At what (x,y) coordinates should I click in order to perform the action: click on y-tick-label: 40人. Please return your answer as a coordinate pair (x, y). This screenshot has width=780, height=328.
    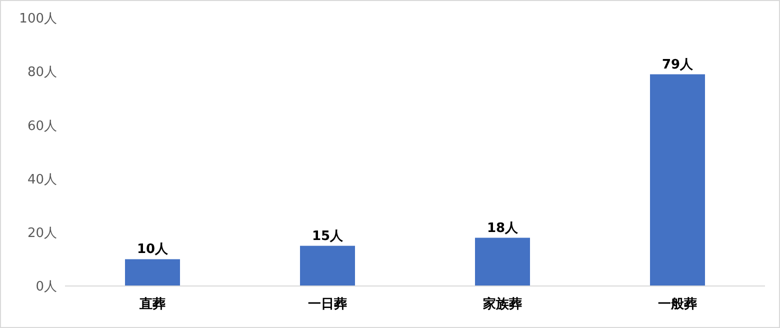
    Looking at the image, I should click on (42, 180).